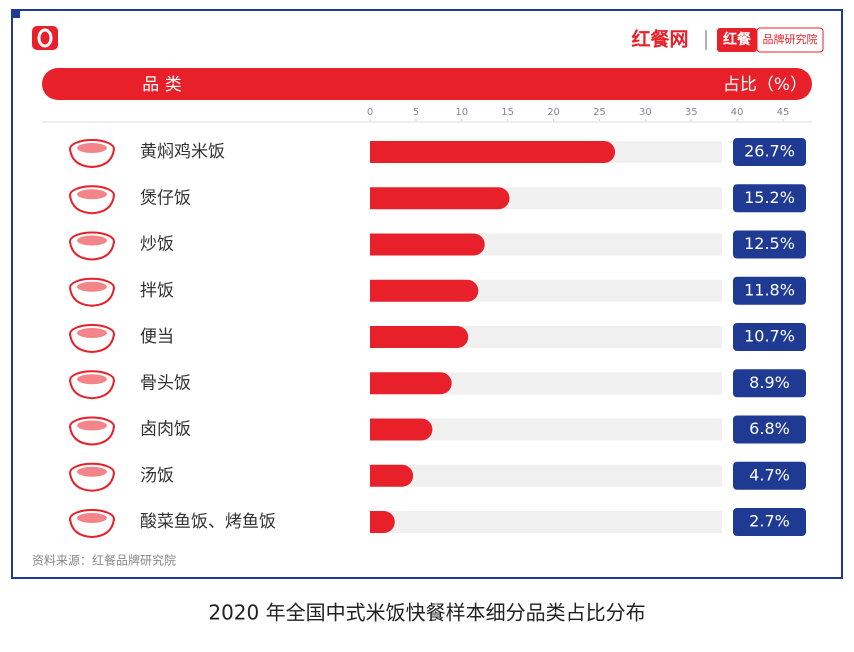 This screenshot has width=854, height=652. Describe the element at coordinates (507, 112) in the screenshot. I see `x-tick-label: 15` at that location.